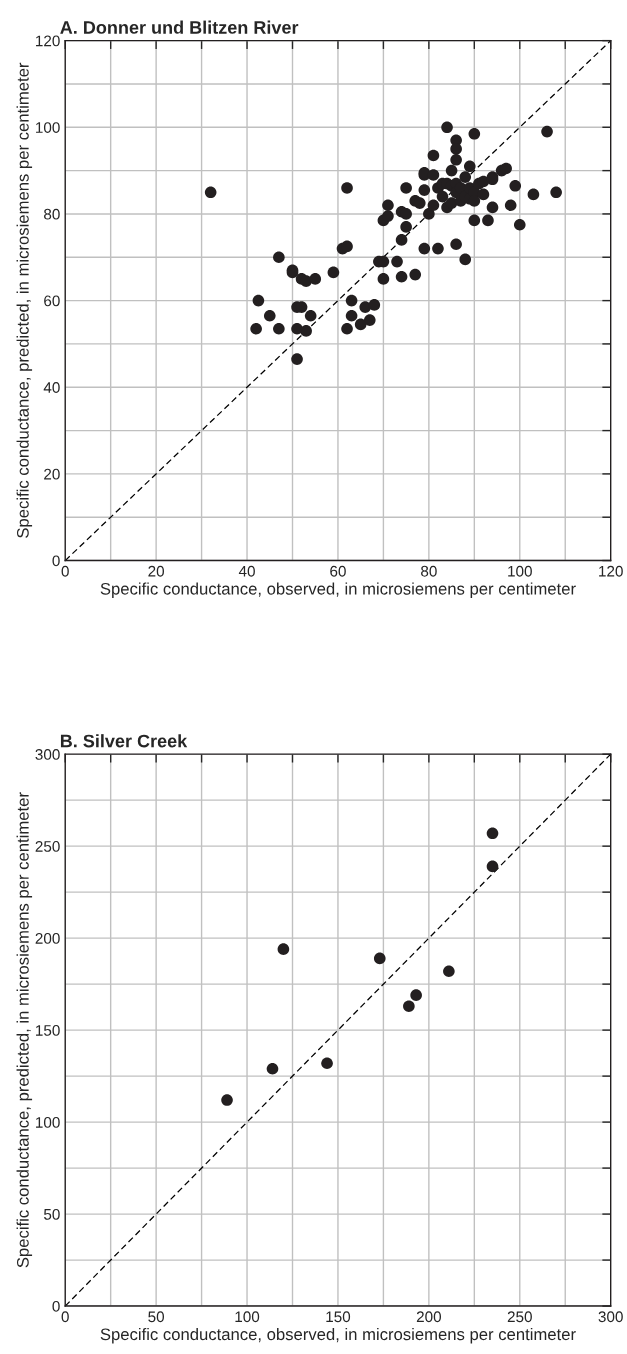 This screenshot has height=1354, width=627. Describe the element at coordinates (51, 387) in the screenshot. I see `y-tick-label: 40` at that location.